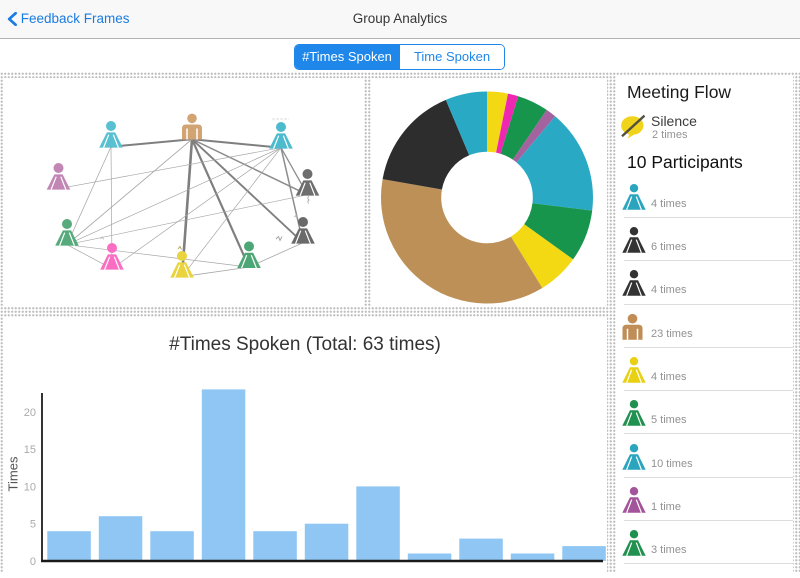 This screenshot has width=800, height=578. Describe the element at coordinates (30, 450) in the screenshot. I see `svg-text: 15` at that location.